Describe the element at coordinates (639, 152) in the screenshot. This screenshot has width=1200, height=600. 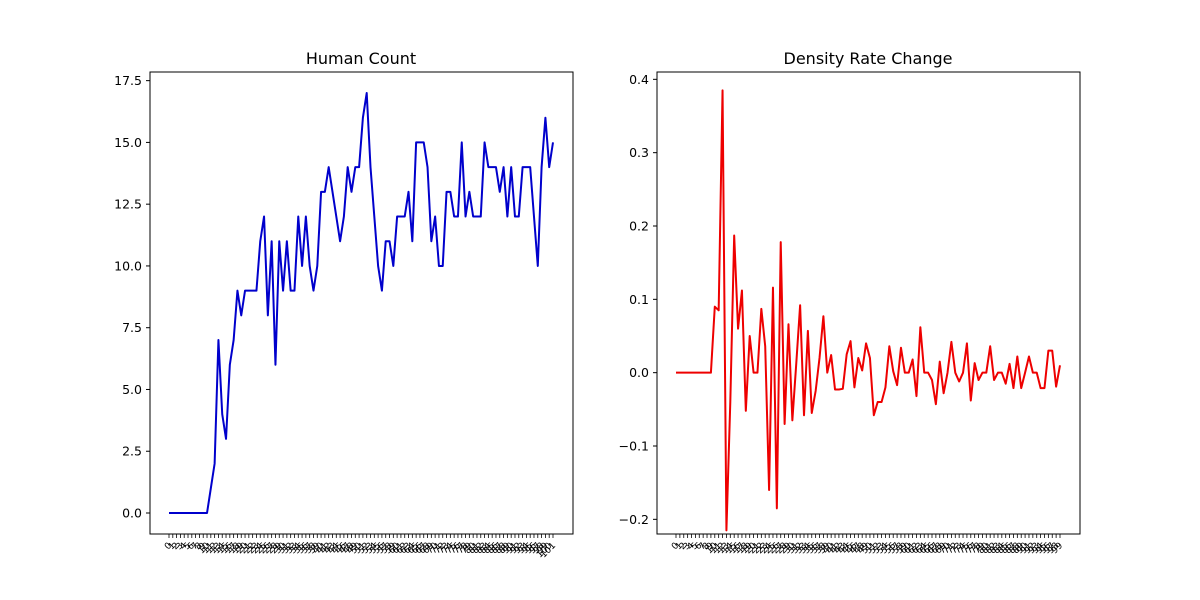
I see `y-tick-label: 0.3` at that location.